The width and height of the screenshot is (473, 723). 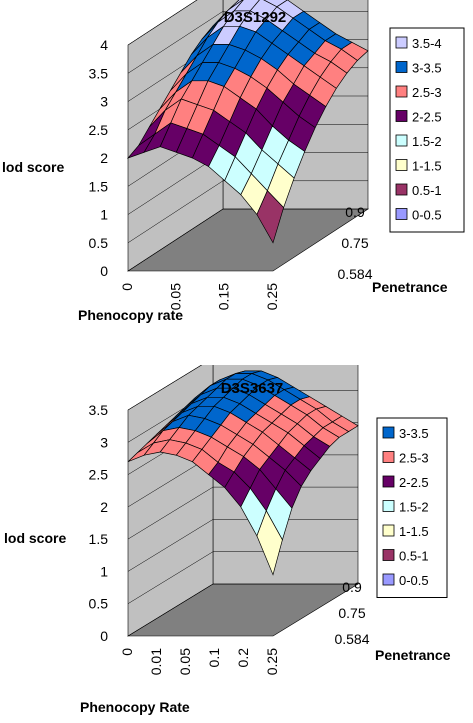 What do you see at coordinates (427, 43) in the screenshot?
I see `legend-label: 3.5-4` at bounding box center [427, 43].